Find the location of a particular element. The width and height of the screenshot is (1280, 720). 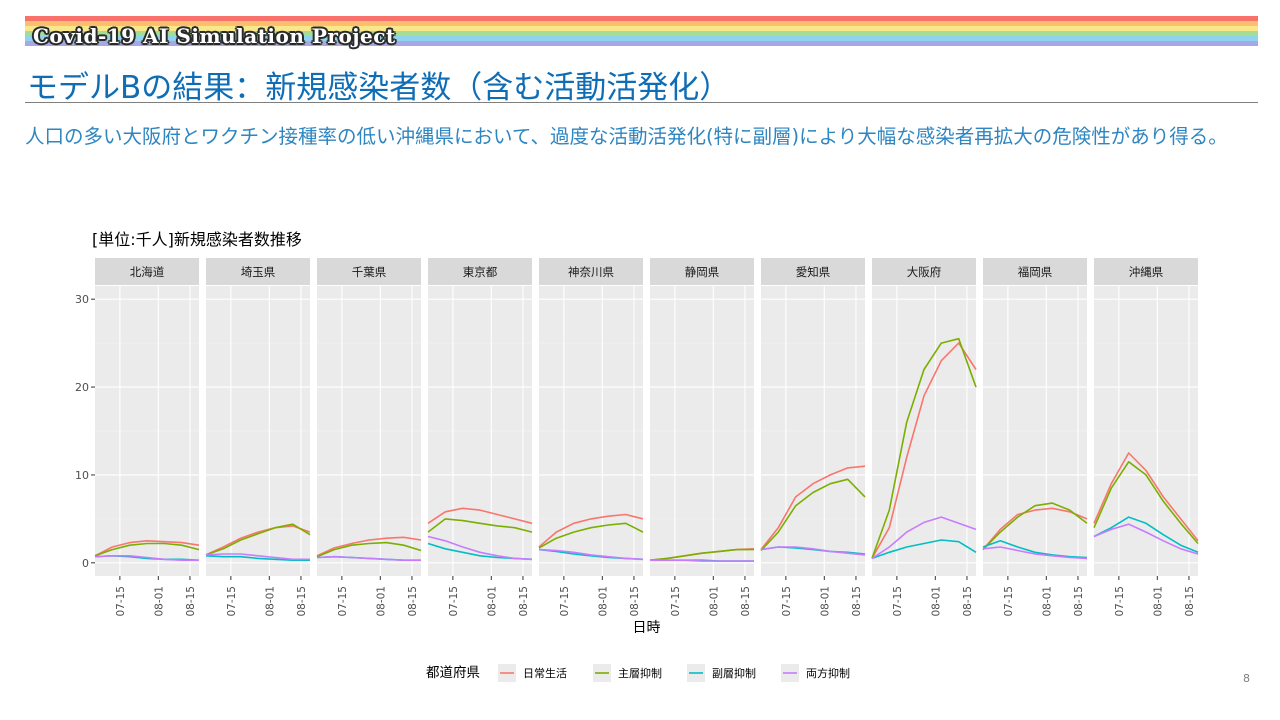

legend-label: 両方抑制 is located at coordinates (828, 673).